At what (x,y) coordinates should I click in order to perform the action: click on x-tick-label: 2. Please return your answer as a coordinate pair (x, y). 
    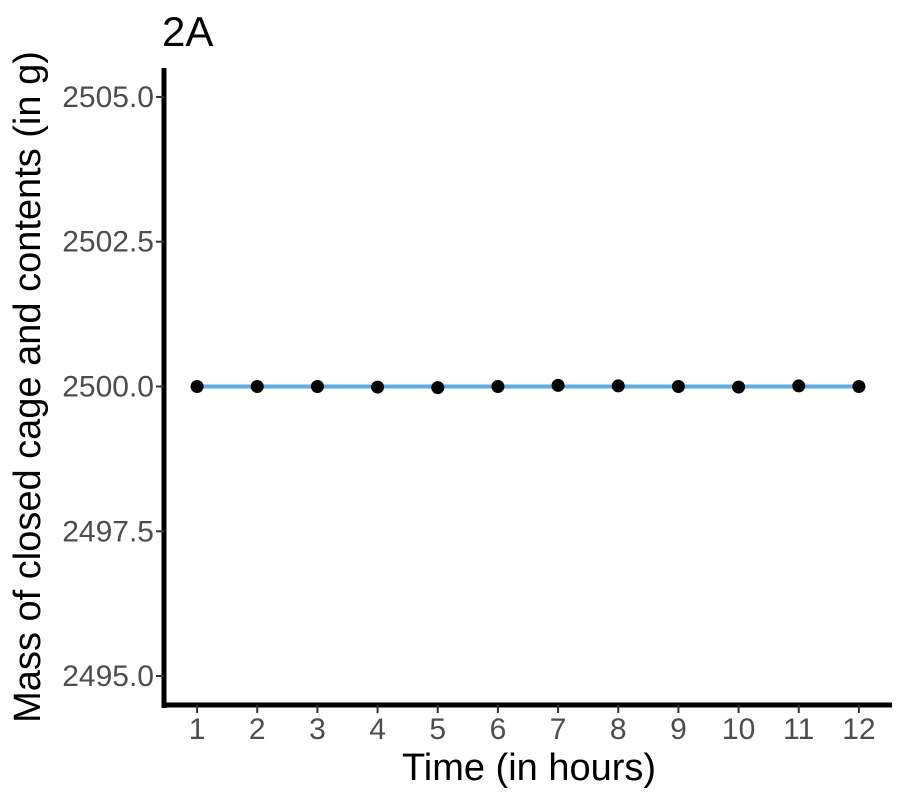
    Looking at the image, I should click on (257, 729).